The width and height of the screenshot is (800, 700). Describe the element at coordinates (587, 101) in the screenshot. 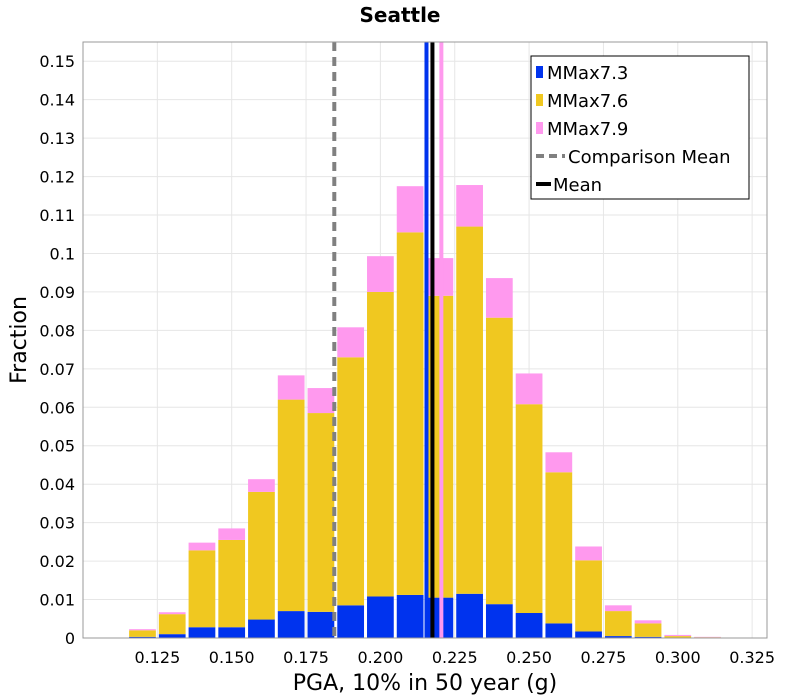

I see `legend-label-mmax7-6: MMax7.6` at that location.